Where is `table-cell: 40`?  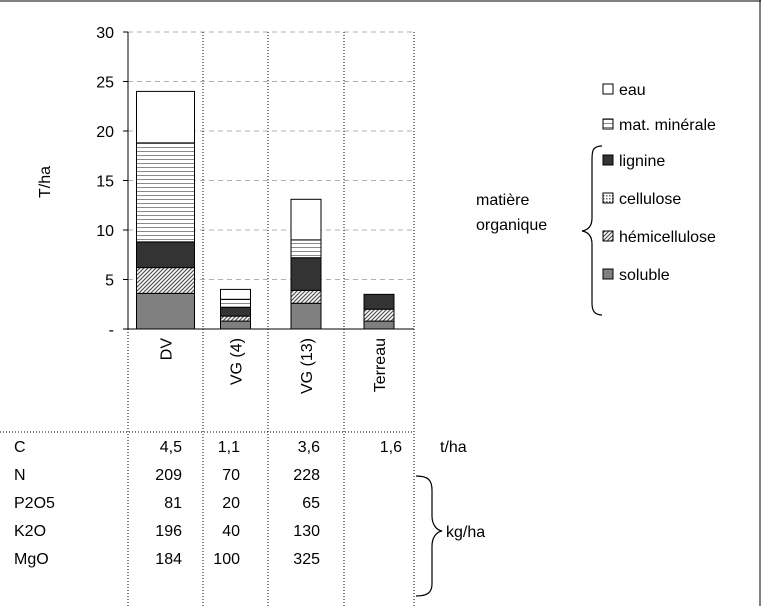
table-cell: 40 is located at coordinates (231, 531).